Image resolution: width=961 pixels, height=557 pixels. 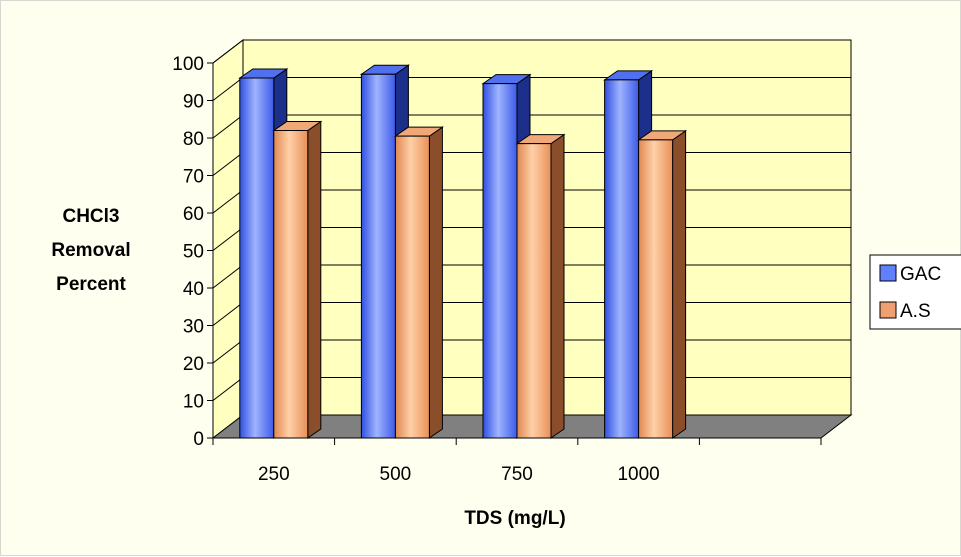 I want to click on x-axis-label: TDS (mg/L), so click(x=514, y=518).